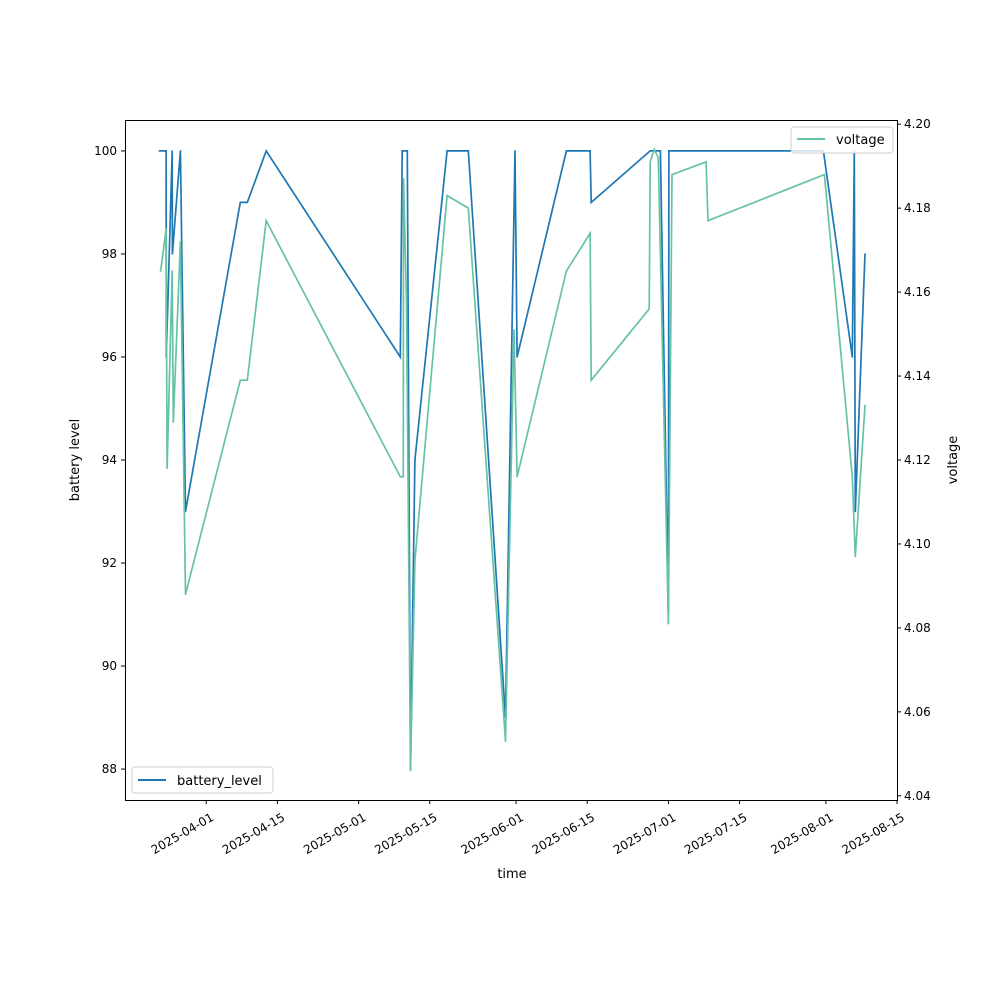 The width and height of the screenshot is (1000, 1004). Describe the element at coordinates (917, 544) in the screenshot. I see `y2-tick-label: 4.10` at that location.